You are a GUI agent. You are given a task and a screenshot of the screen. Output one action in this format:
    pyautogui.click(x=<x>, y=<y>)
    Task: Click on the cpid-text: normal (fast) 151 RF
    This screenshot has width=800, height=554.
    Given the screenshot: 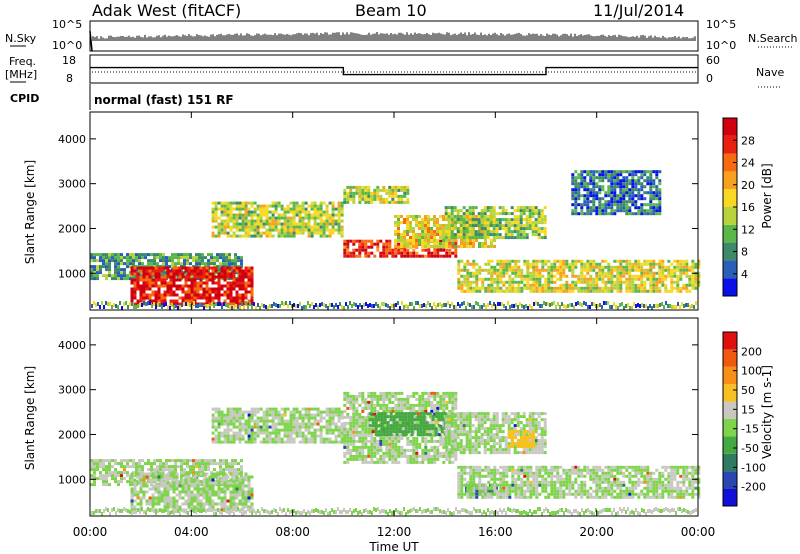 What is the action you would take?
    pyautogui.click(x=164, y=100)
    